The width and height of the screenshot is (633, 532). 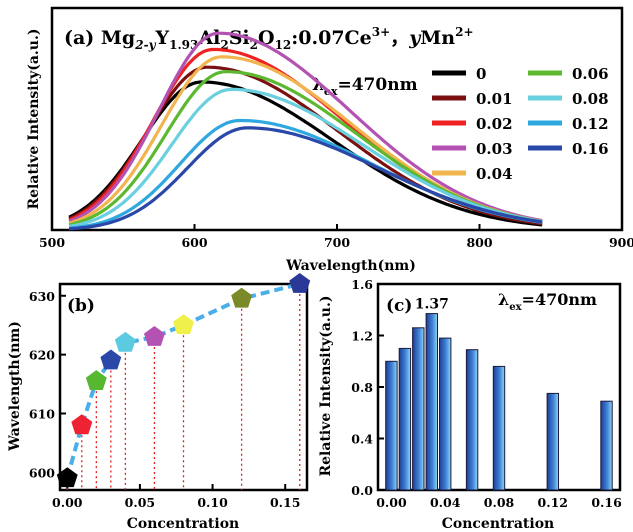 I want to click on panel-a-x-ticks: 500 600 700 800 900, so click(x=336, y=237).